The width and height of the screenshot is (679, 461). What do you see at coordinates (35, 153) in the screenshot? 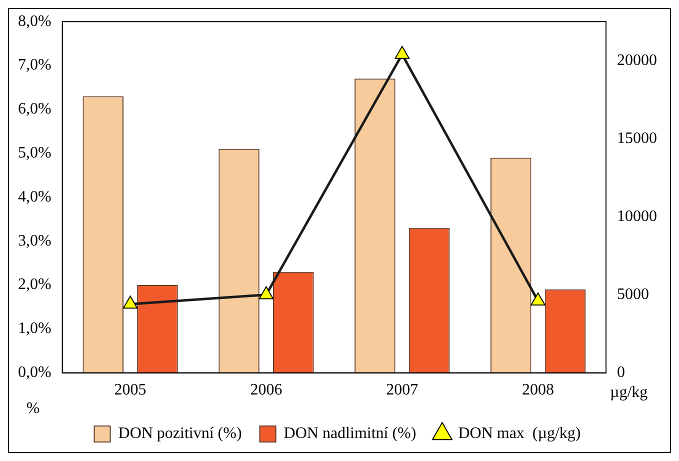
I see `y-tick-label: 5,0%` at bounding box center [35, 153].